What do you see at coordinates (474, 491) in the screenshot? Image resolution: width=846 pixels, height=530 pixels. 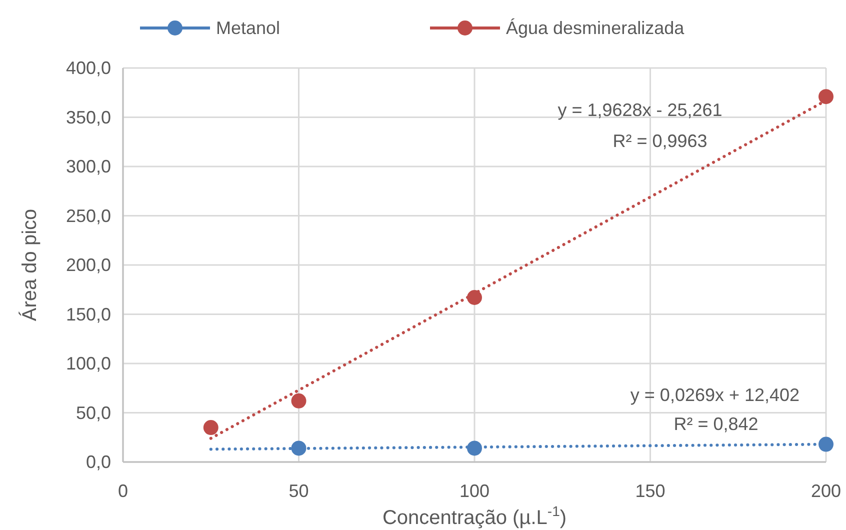 I see `x-tick-label: 100` at bounding box center [474, 491].